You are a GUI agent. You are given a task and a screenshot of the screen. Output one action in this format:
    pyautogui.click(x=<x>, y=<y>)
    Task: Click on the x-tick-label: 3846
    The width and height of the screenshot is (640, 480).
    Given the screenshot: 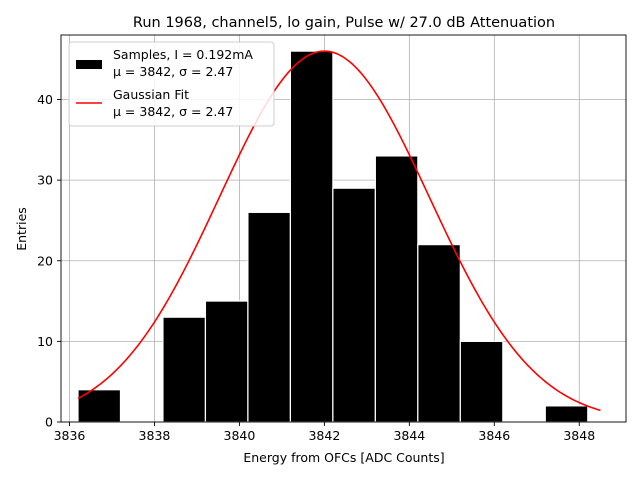 What is the action you would take?
    pyautogui.click(x=494, y=435)
    